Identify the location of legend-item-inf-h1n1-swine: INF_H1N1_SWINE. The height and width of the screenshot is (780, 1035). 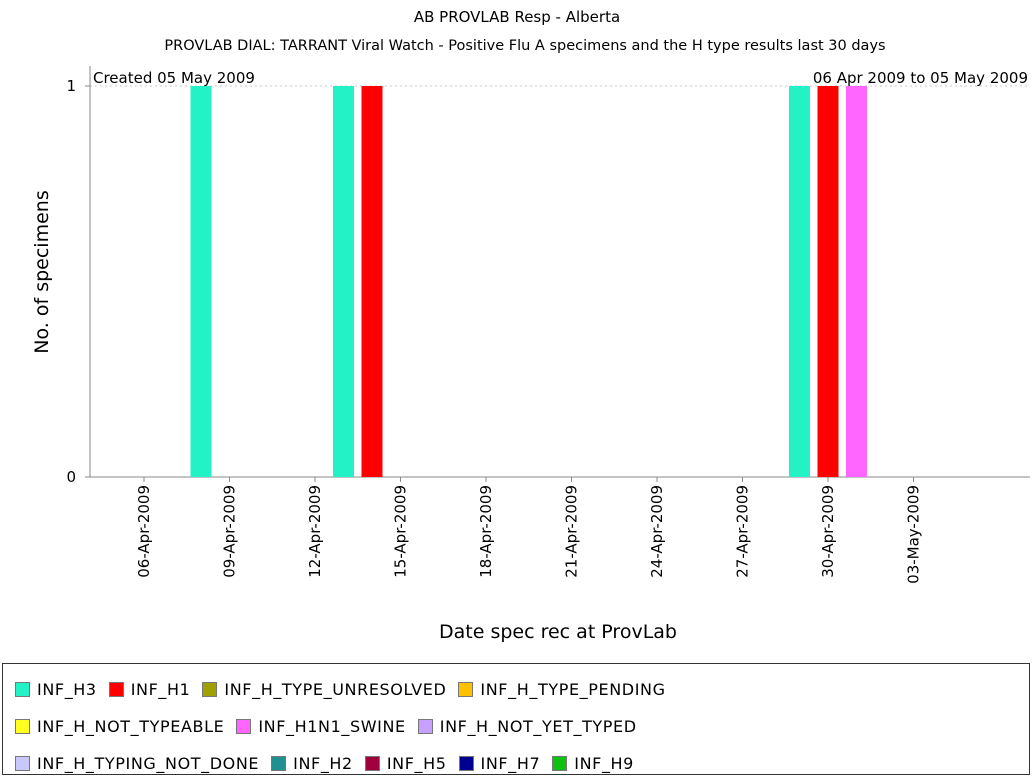
(320, 726).